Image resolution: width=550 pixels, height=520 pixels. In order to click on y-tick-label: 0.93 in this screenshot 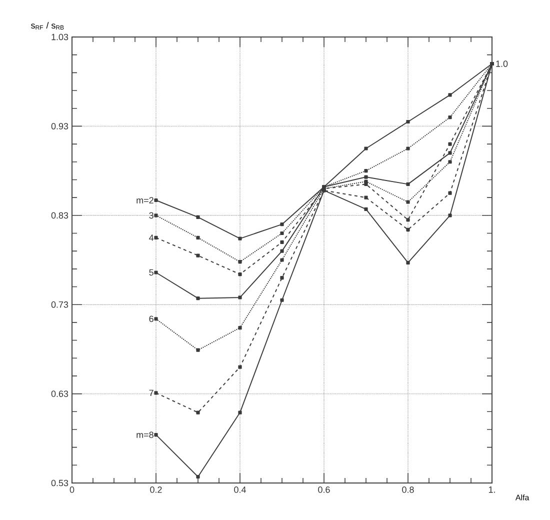, I will do `click(59, 126)`.